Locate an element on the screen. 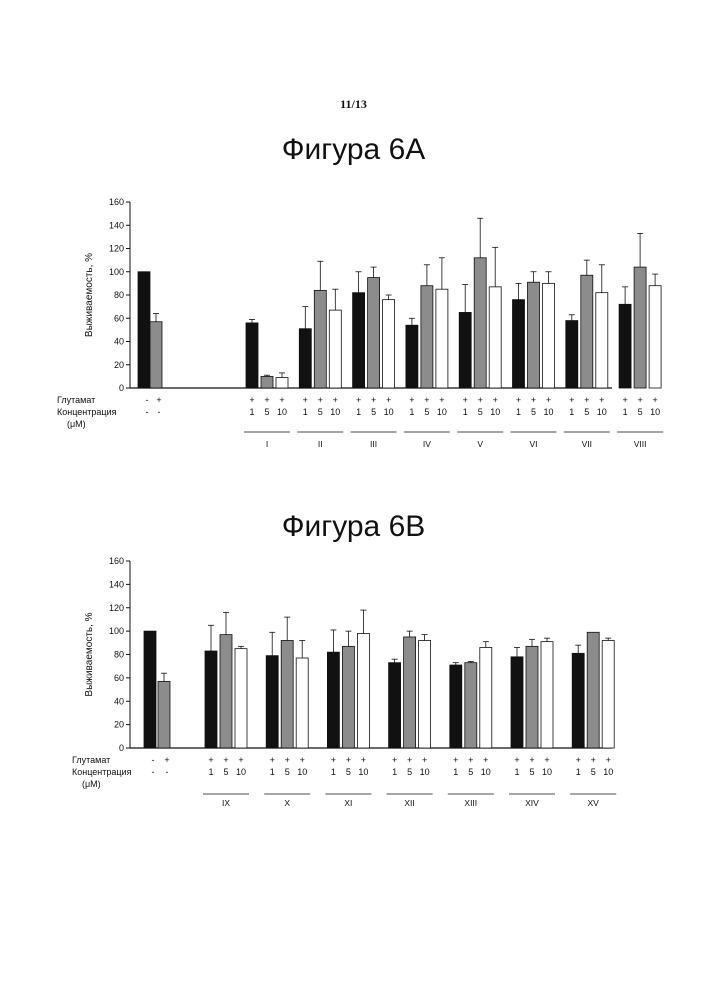  row-label-glutamate: Глутамат is located at coordinates (91, 760).